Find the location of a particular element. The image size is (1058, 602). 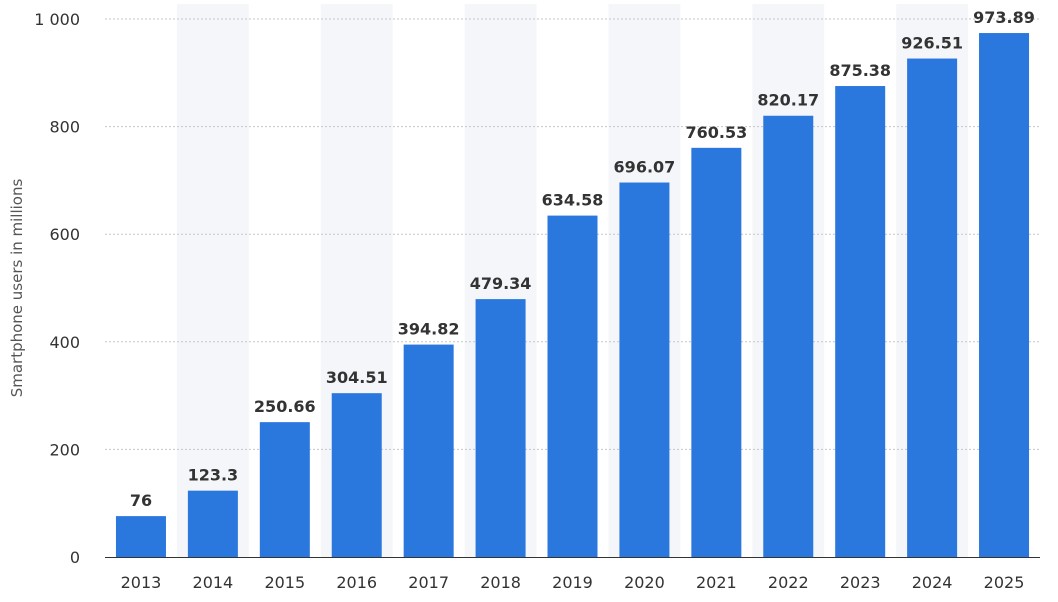

data-label-2025: 973.89 is located at coordinates (1004, 17).